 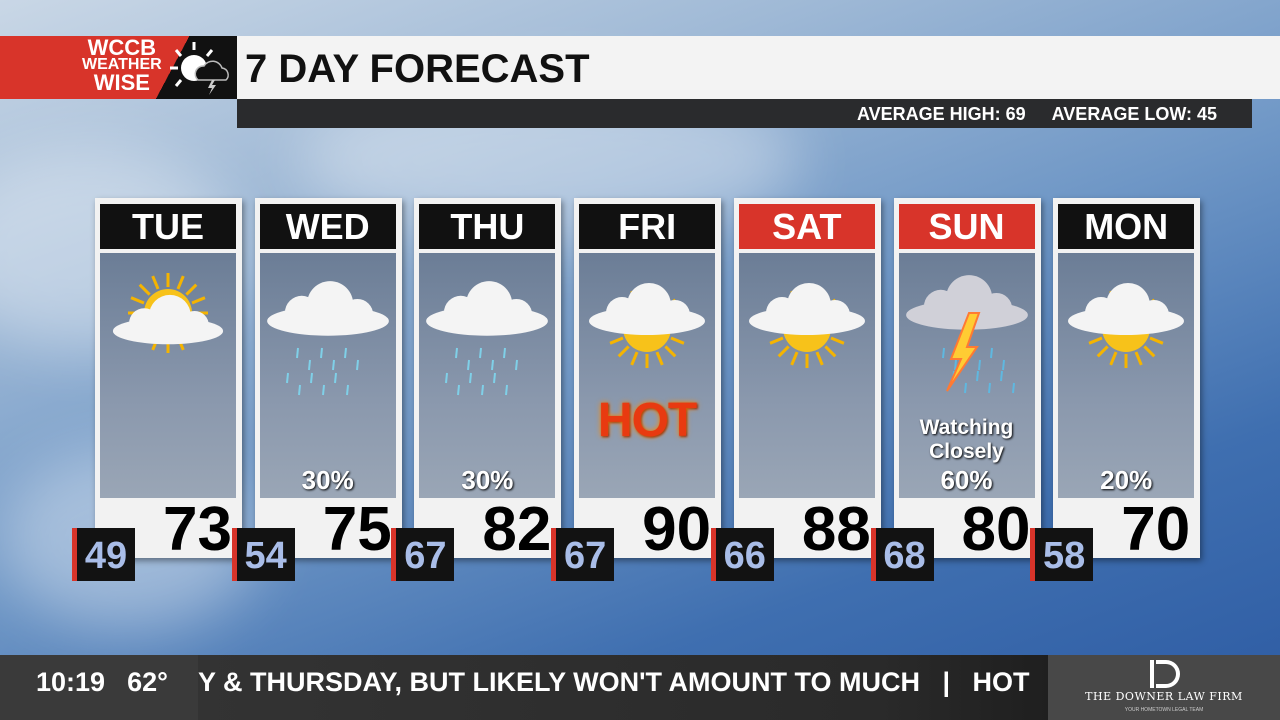 I want to click on day-card-tue: TUE 73, so click(x=168, y=381).